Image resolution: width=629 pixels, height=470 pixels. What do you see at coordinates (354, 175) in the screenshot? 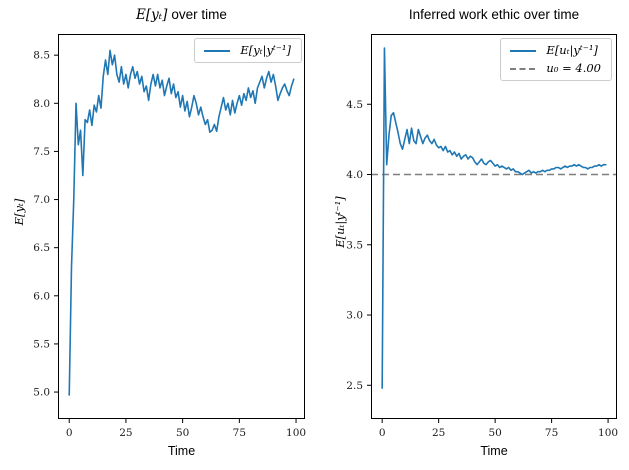
I see `tick-label: 4.0` at bounding box center [354, 175].